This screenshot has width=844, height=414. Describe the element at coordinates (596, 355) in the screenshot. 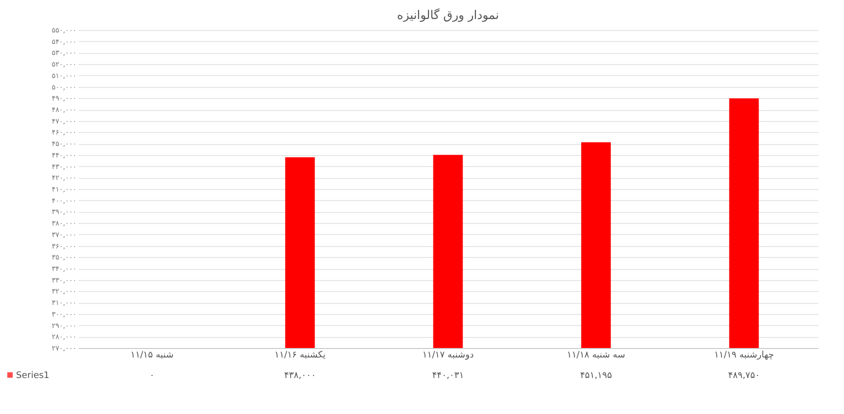

I see `x-tick-label: سه شنبه ۱۱/۱۸` at that location.